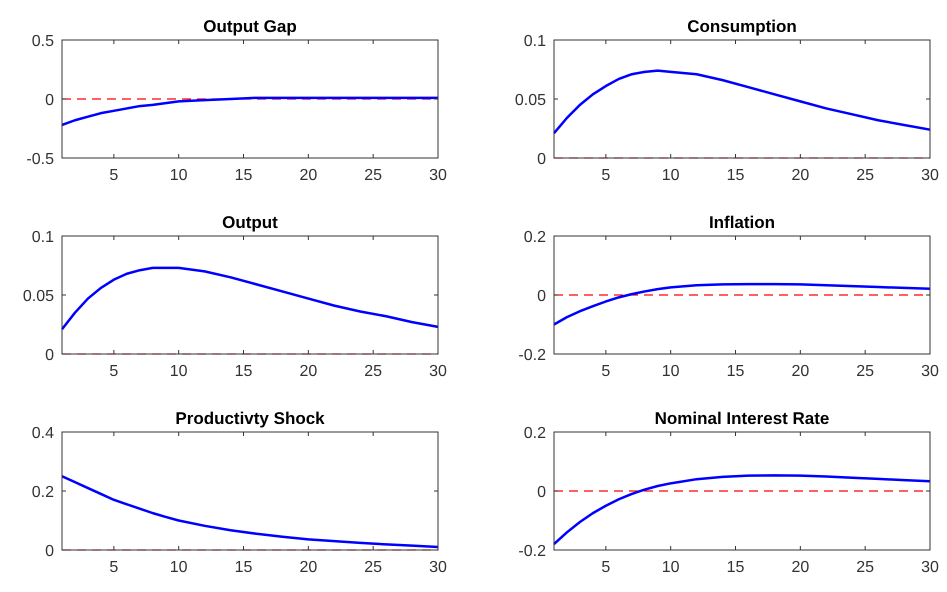  I want to click on chart-title: Output, so click(250, 222).